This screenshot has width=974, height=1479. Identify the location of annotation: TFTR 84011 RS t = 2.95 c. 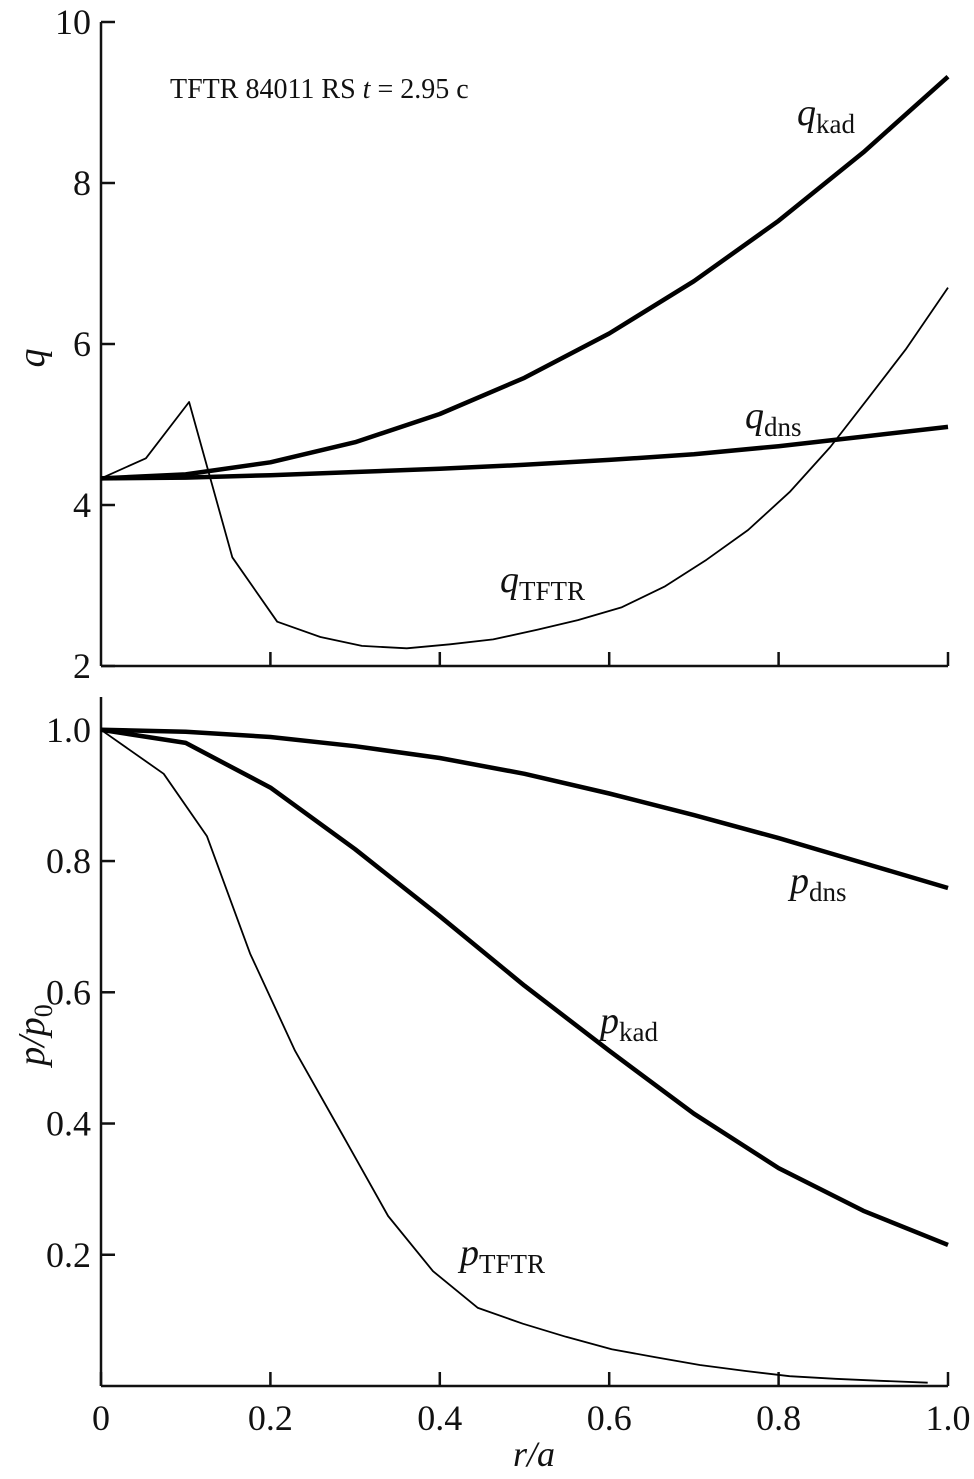
(319, 89).